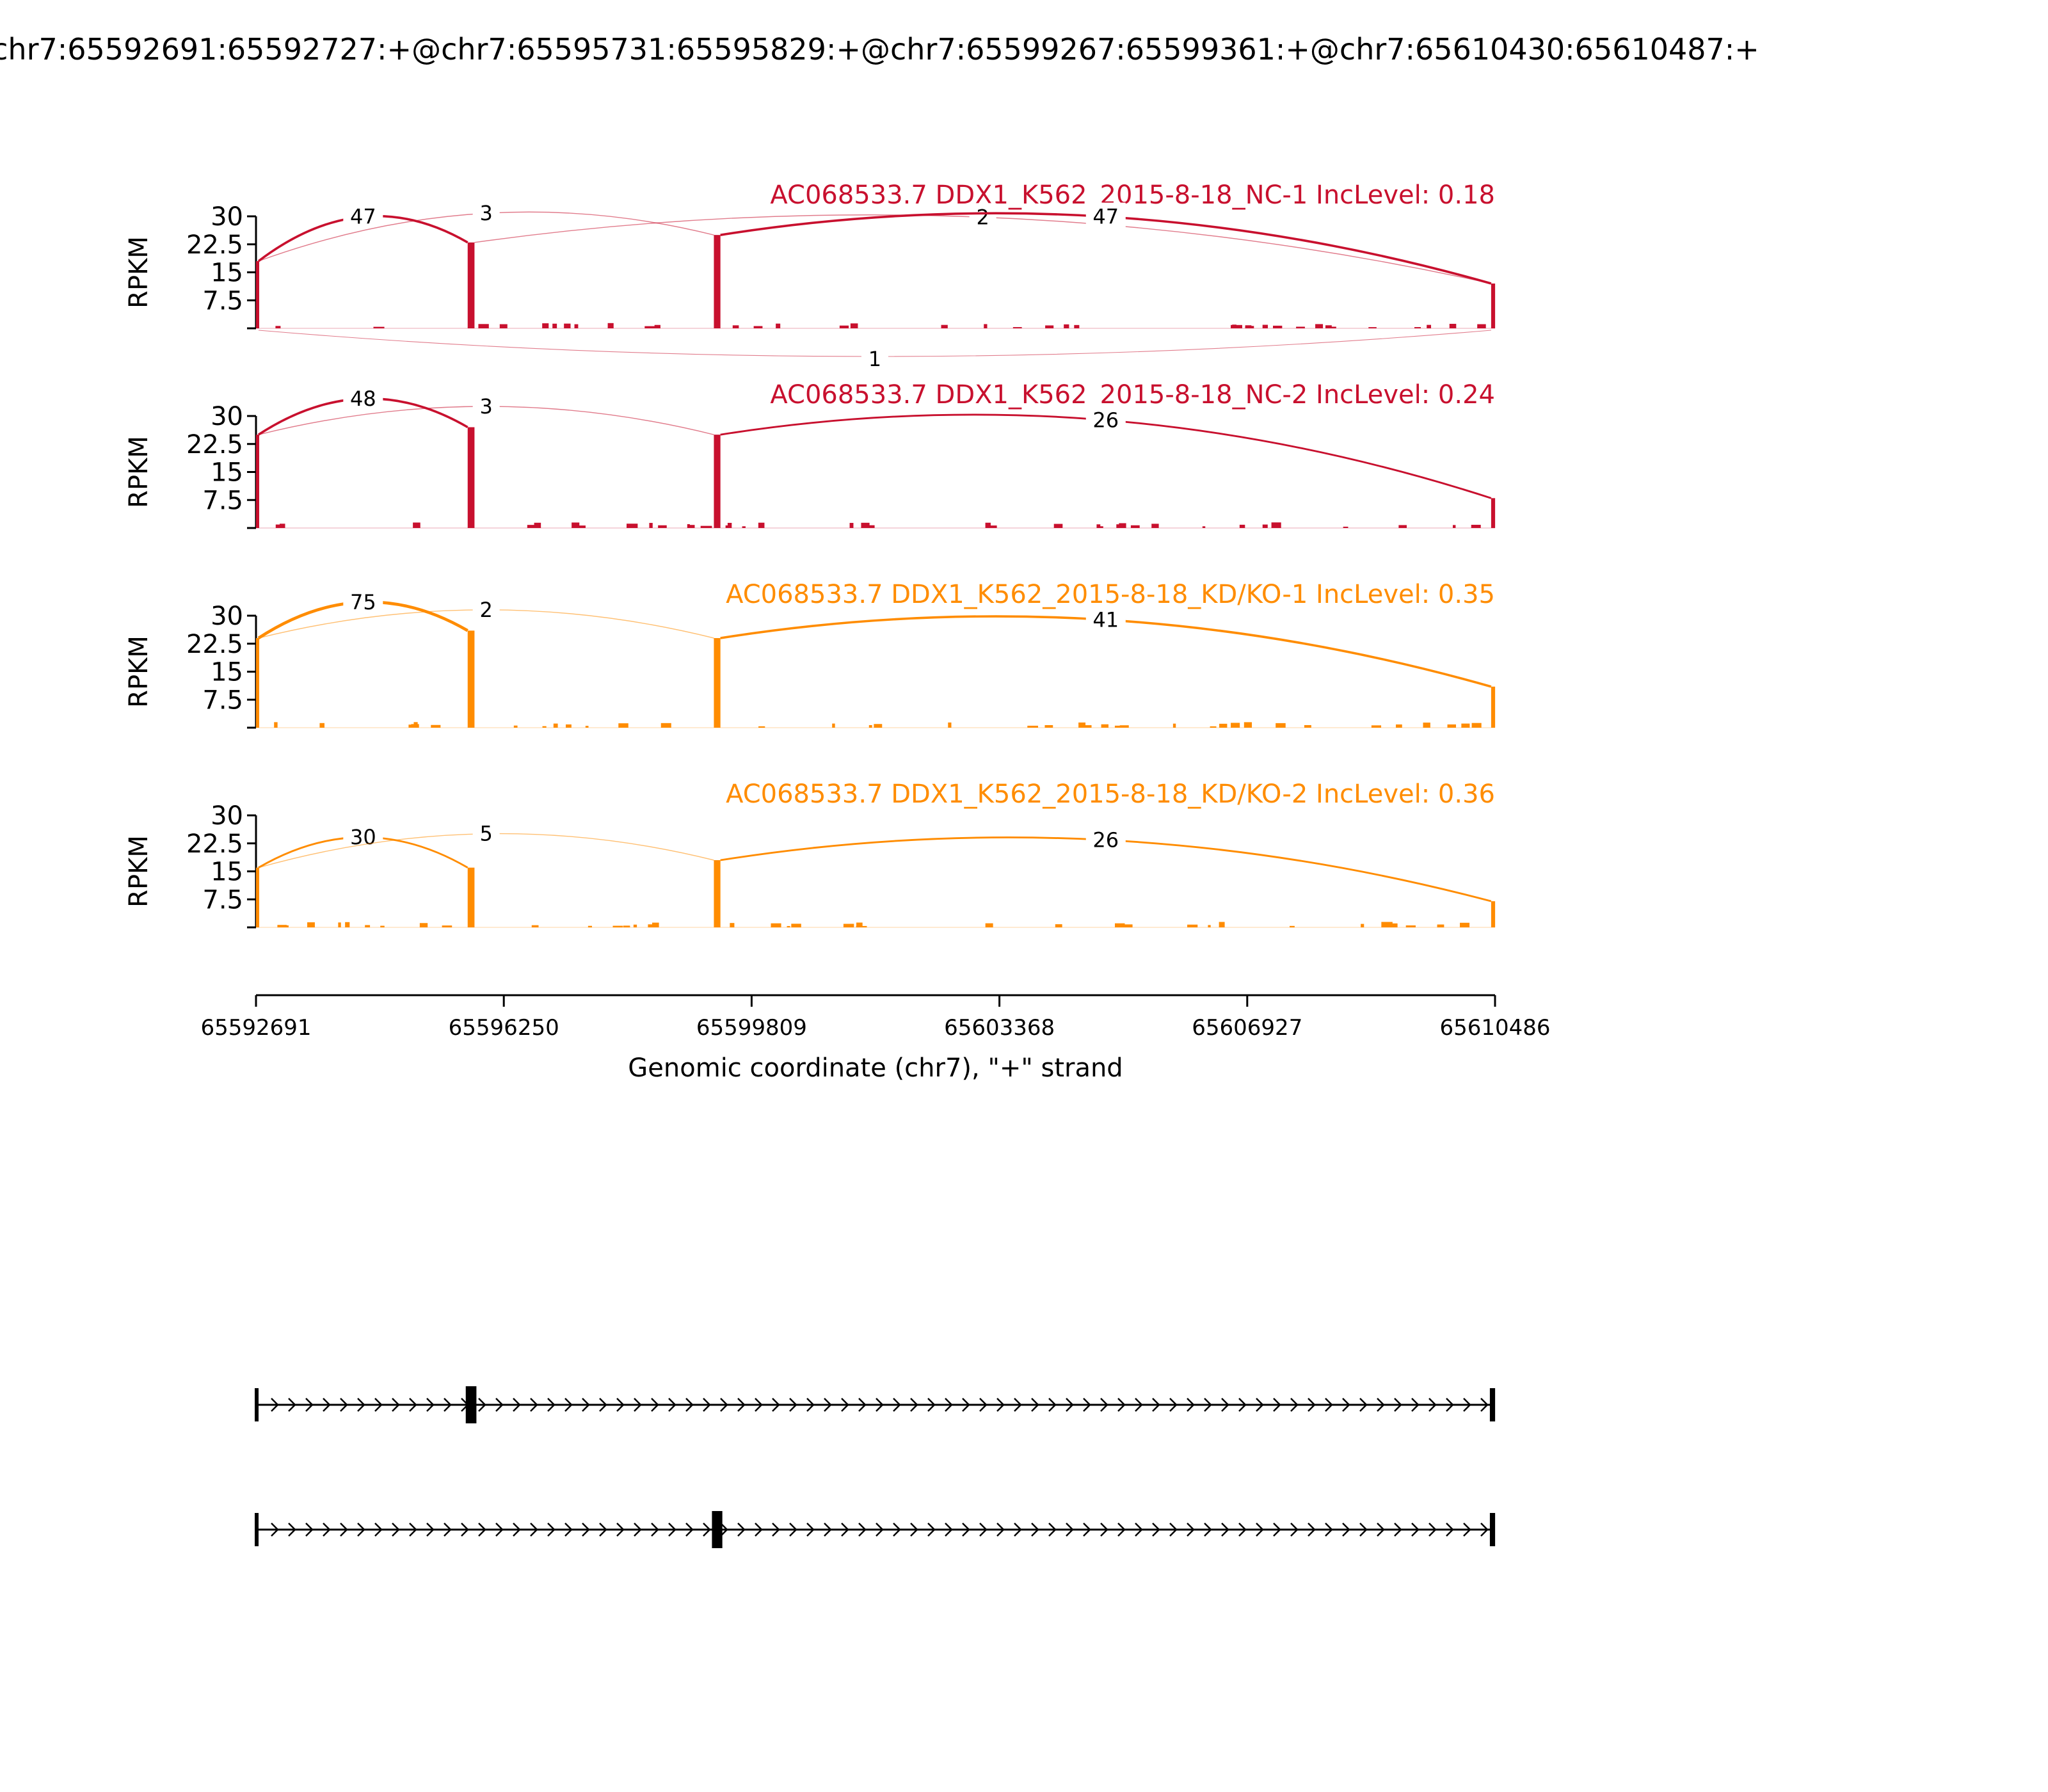 Image resolution: width=2048 pixels, height=1792 pixels. Describe the element at coordinates (139, 672) in the screenshot. I see `y-axis-label: RPKM` at that location.